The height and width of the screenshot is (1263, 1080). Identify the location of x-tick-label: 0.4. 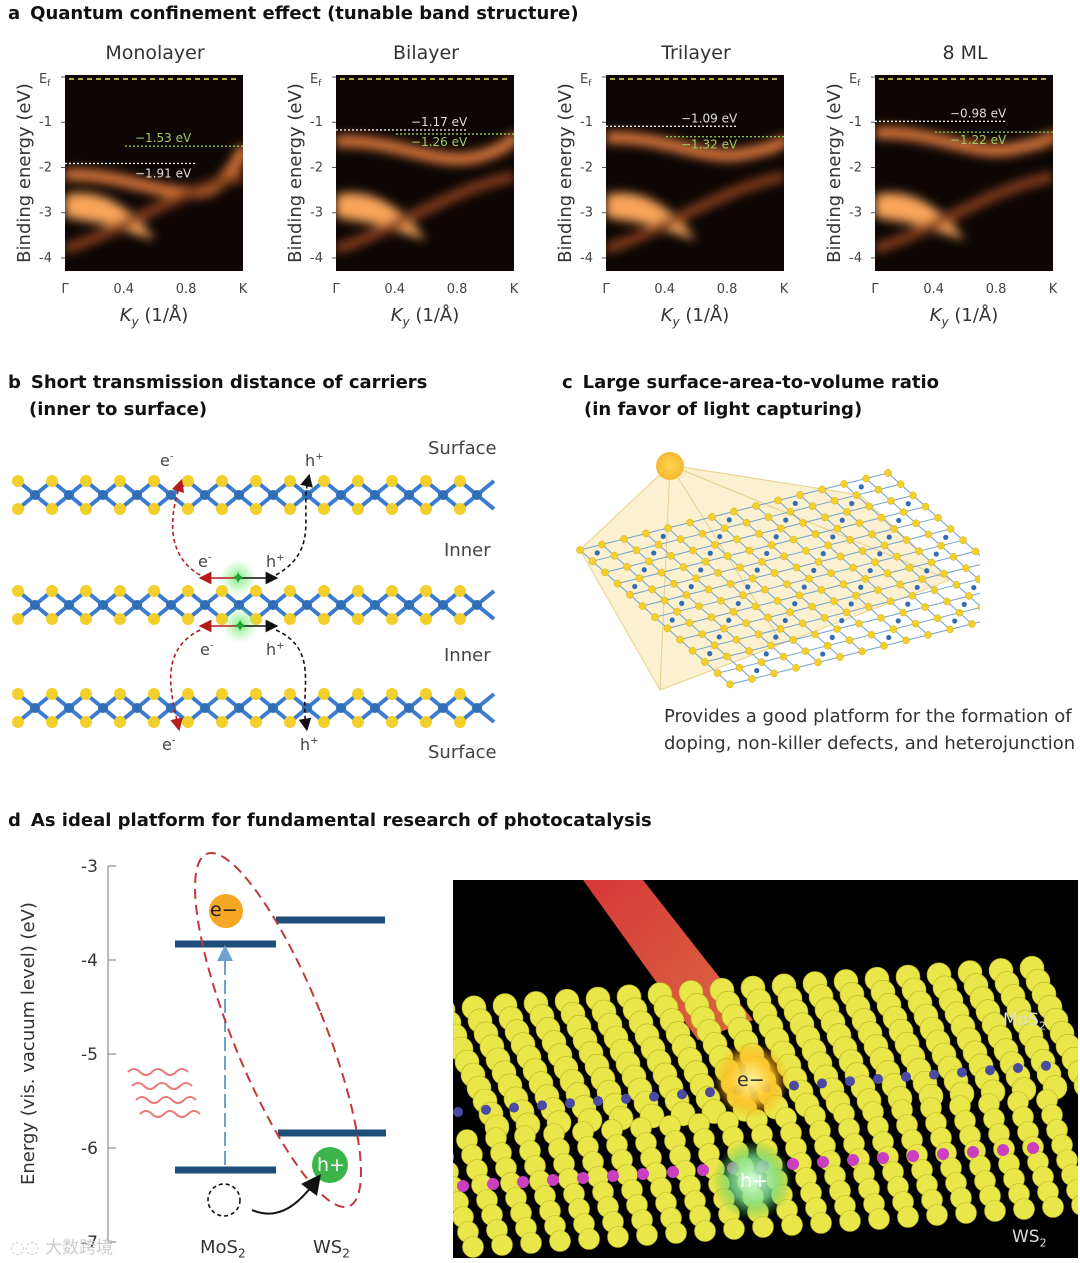
(933, 289).